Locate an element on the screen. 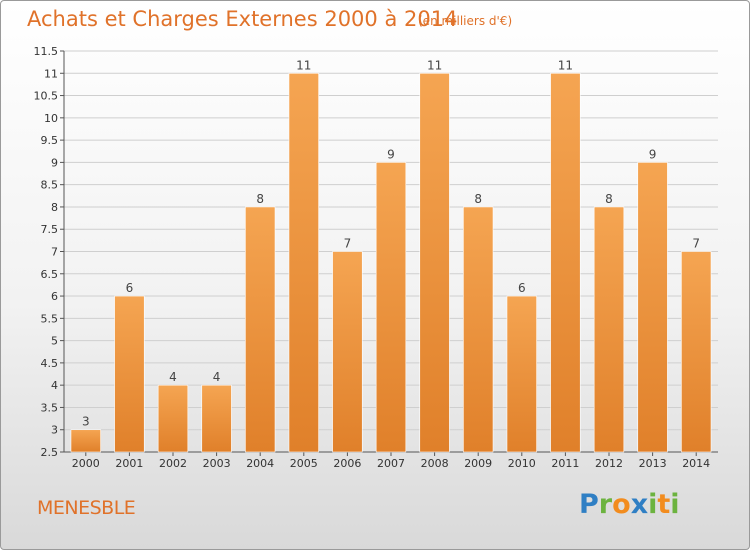  y-tick-label: 4.5 is located at coordinates (50, 363).